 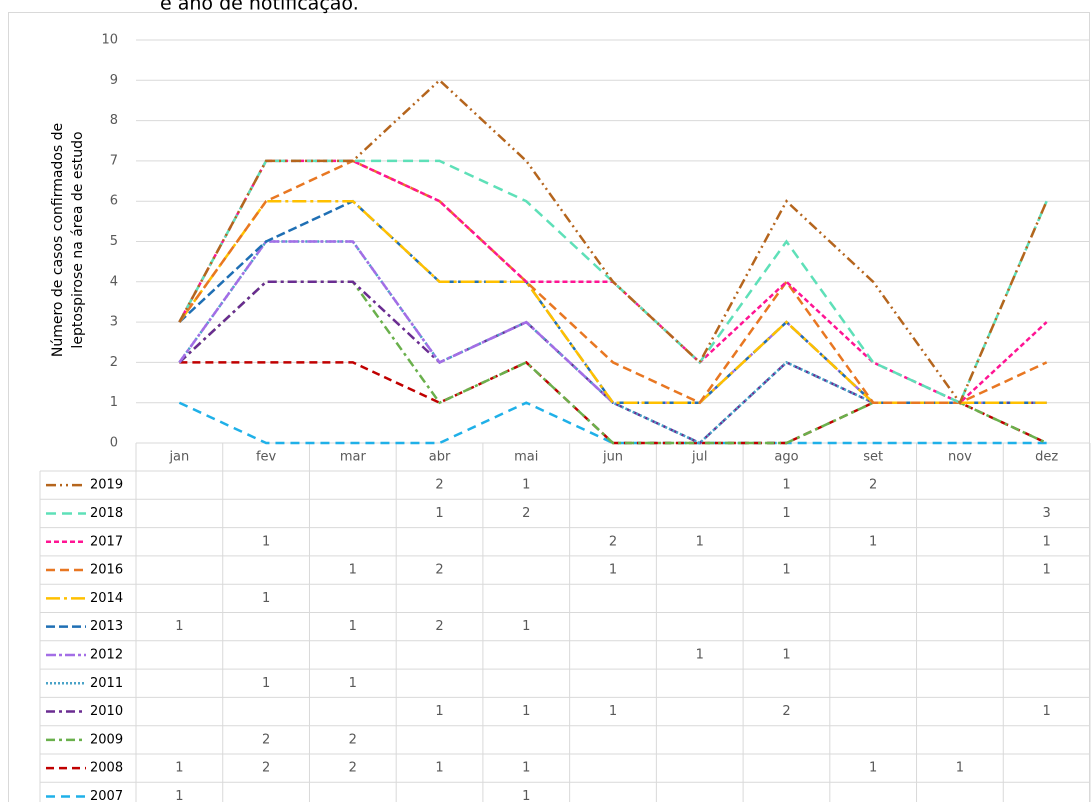 What do you see at coordinates (114, 160) in the screenshot?
I see `y-tick-label: 7` at bounding box center [114, 160].